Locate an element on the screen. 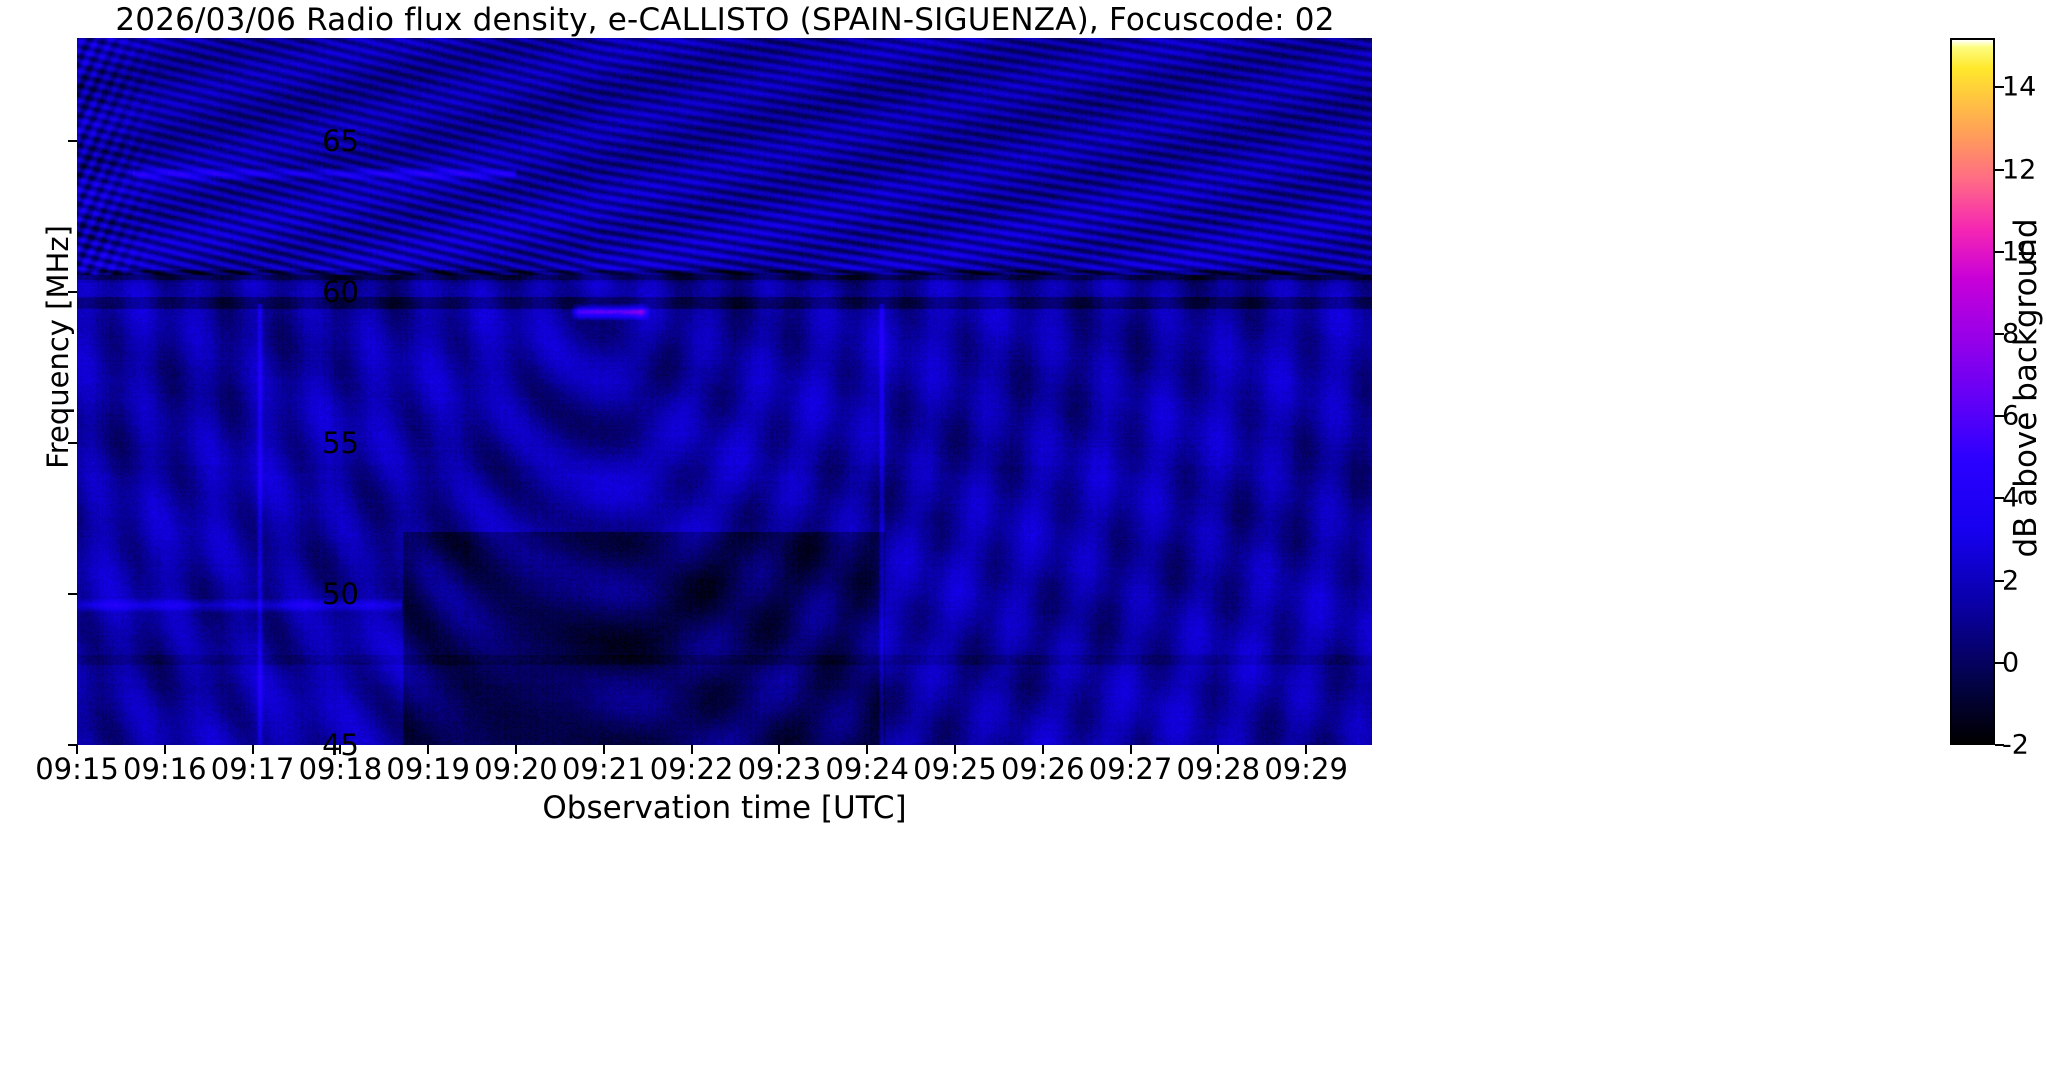  x-tick-label-09-29: 09:29 is located at coordinates (1306, 769).